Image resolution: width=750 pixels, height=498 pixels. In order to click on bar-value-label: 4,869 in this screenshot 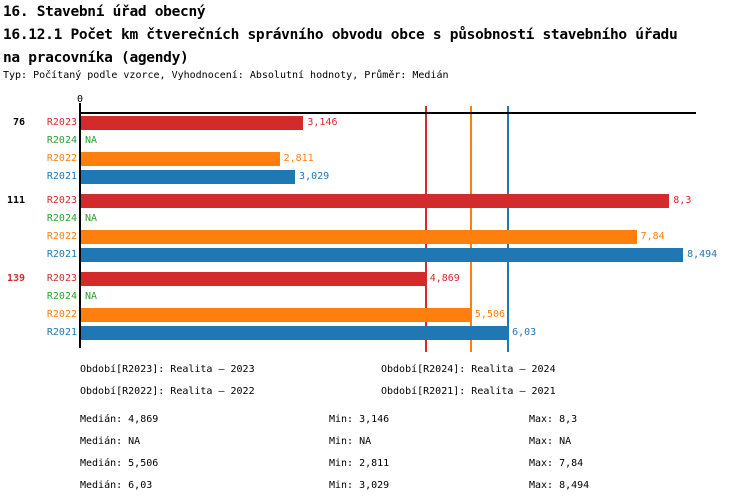, I will do `click(444, 278)`.